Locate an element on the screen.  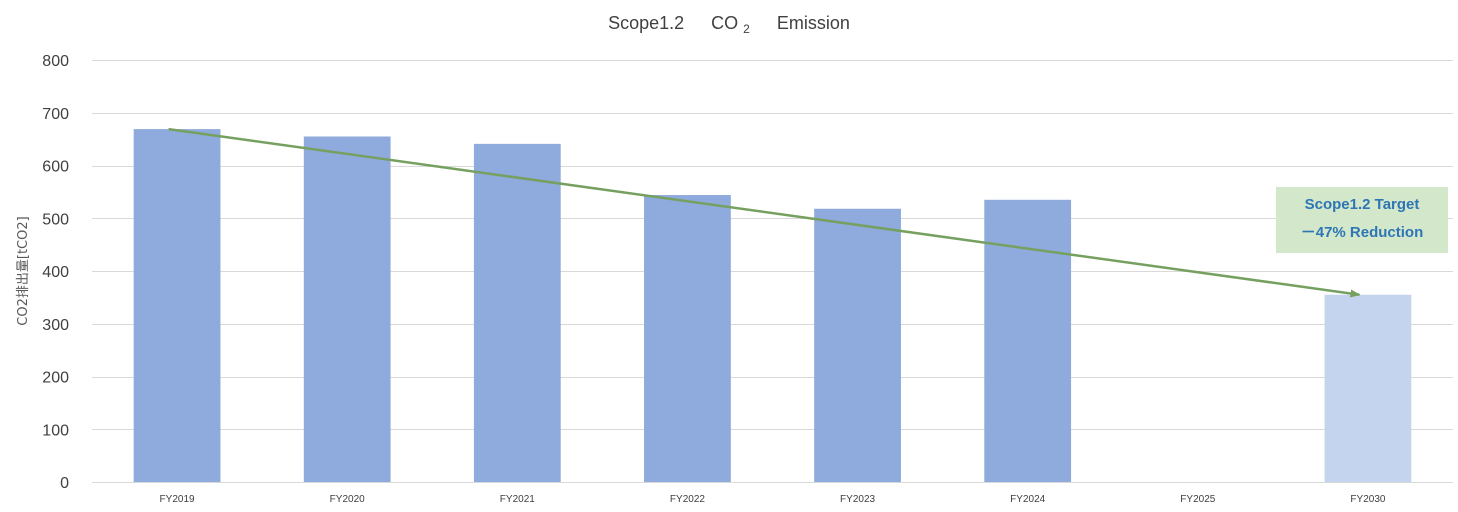
bar-fy2024 is located at coordinates (1028, 340).